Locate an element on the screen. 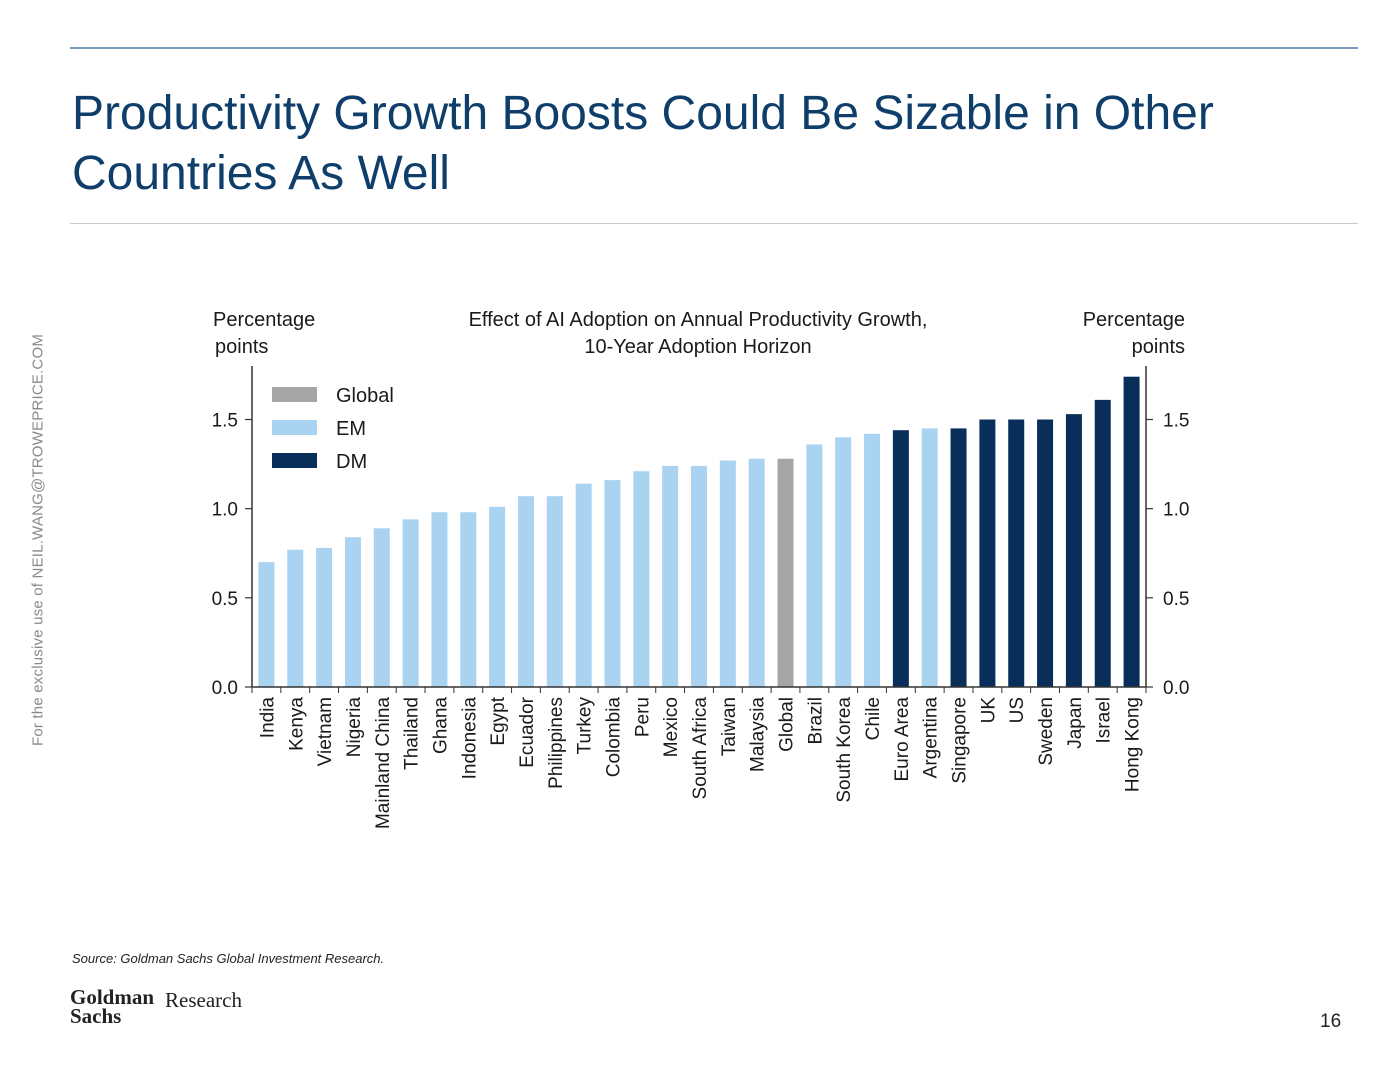 Image resolution: width=1398 pixels, height=1080 pixels. x-label-16: Taiwan is located at coordinates (729, 726).